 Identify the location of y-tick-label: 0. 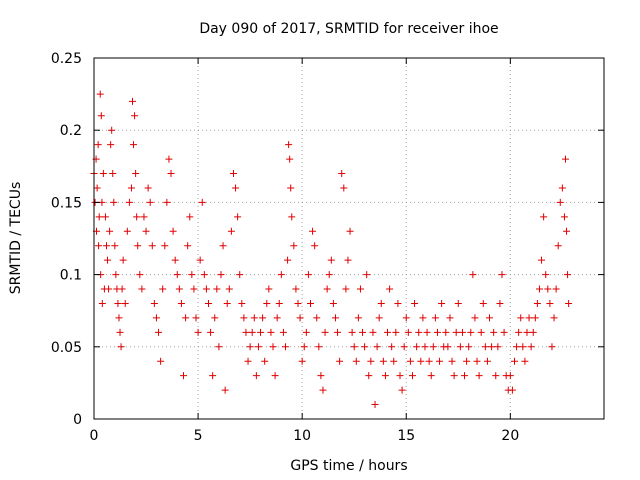
(77, 420).